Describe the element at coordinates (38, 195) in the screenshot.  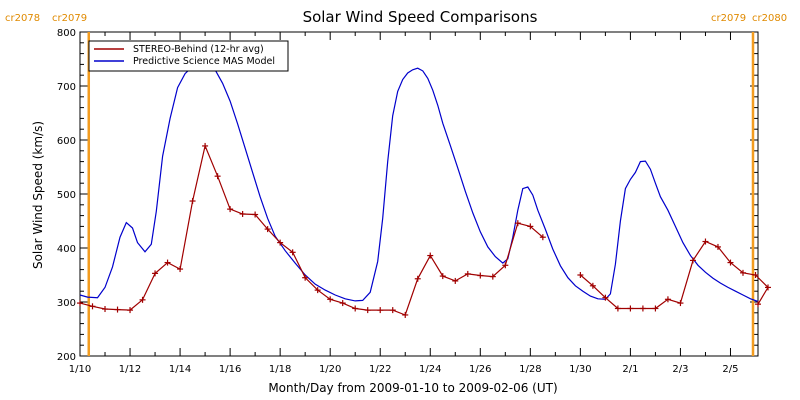
I see `y-axis-label: Solar Wind Speed (km/s)` at that location.